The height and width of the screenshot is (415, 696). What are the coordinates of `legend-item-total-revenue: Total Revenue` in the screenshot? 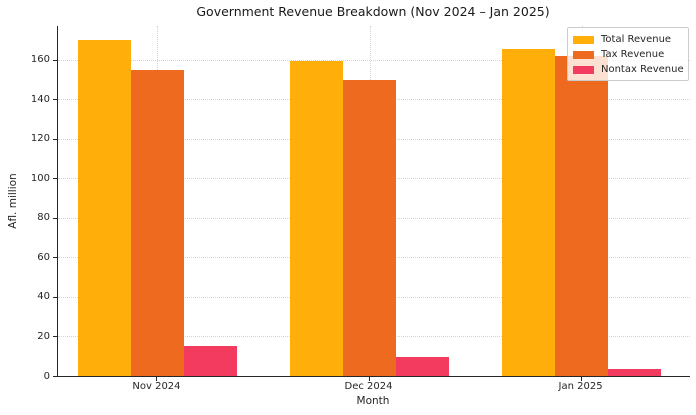 It's located at (628, 39).